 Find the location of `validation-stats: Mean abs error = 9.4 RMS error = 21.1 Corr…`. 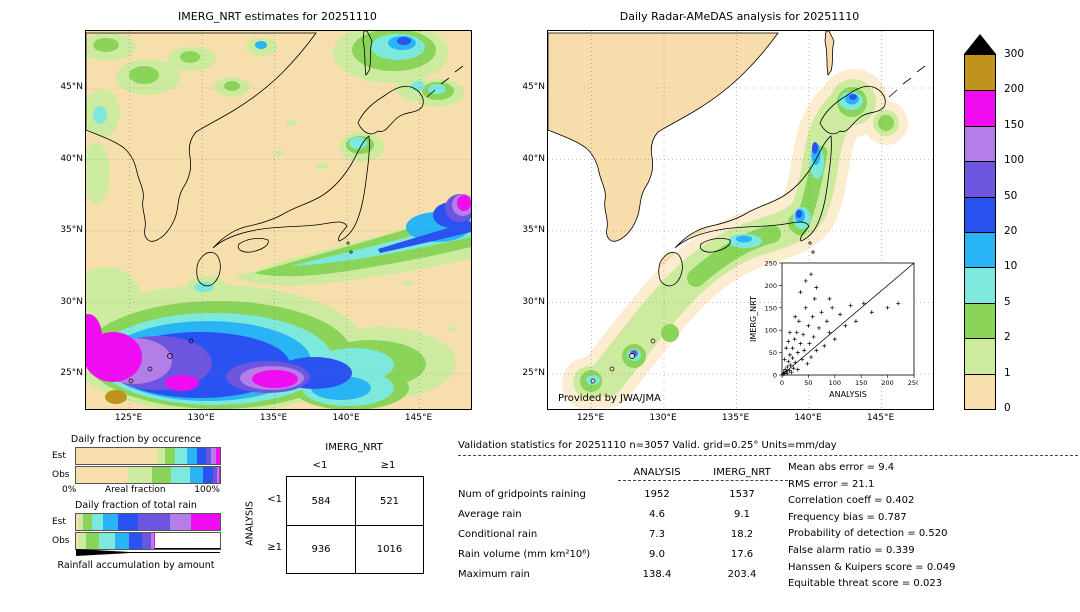

validation-stats: Mean abs error = 9.4 RMS error = 21.1 Corr… is located at coordinates (933, 526).